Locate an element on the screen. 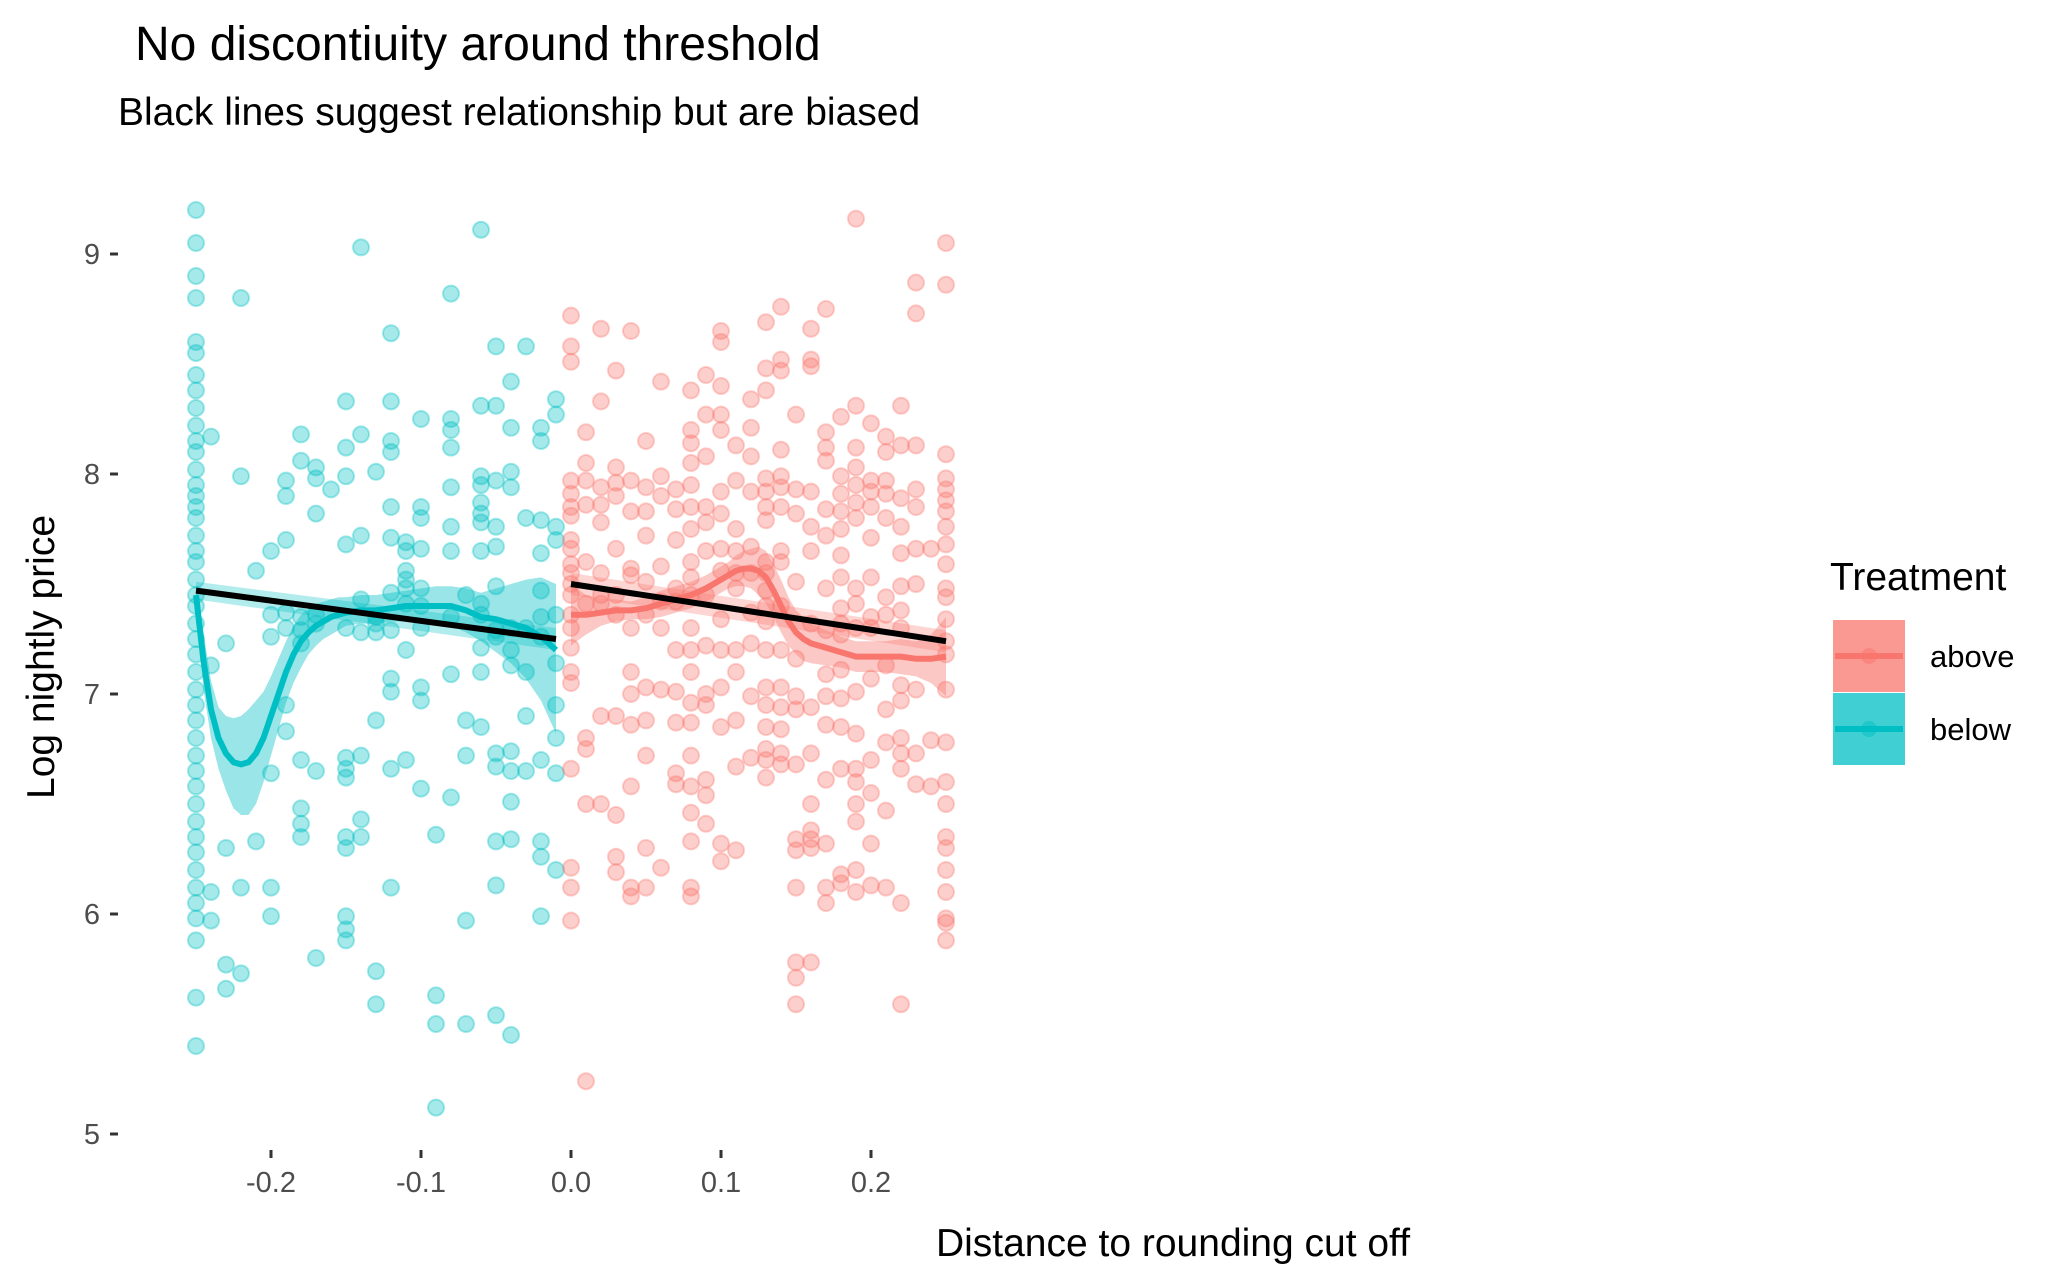 This screenshot has height=1278, width=2068. legend-title: Treatment is located at coordinates (1918, 577).